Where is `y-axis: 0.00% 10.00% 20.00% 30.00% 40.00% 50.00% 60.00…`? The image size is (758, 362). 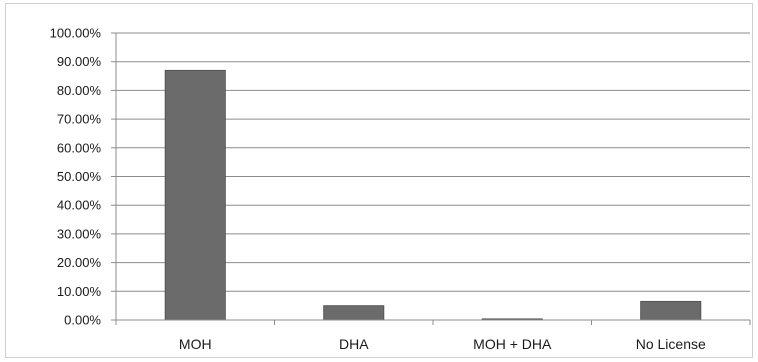 y-axis: 0.00% 10.00% 20.00% 30.00% 40.00% 50.00% 60.00… is located at coordinates (83, 177).